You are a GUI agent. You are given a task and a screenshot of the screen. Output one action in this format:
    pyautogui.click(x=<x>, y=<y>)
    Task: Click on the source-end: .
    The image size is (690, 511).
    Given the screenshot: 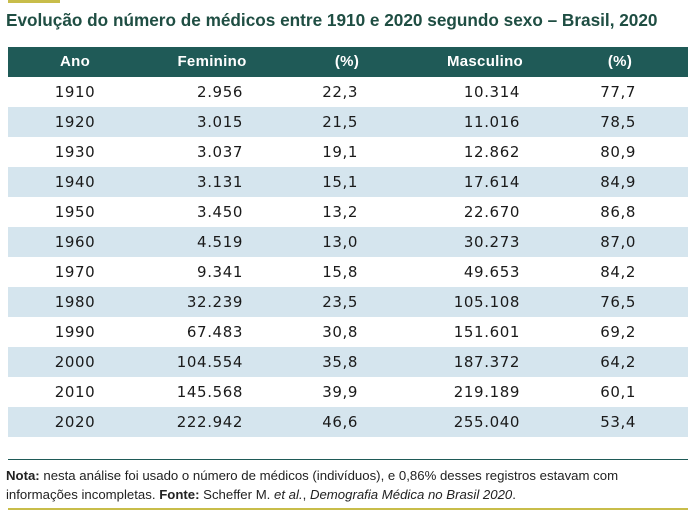 What is the action you would take?
    pyautogui.click(x=514, y=494)
    